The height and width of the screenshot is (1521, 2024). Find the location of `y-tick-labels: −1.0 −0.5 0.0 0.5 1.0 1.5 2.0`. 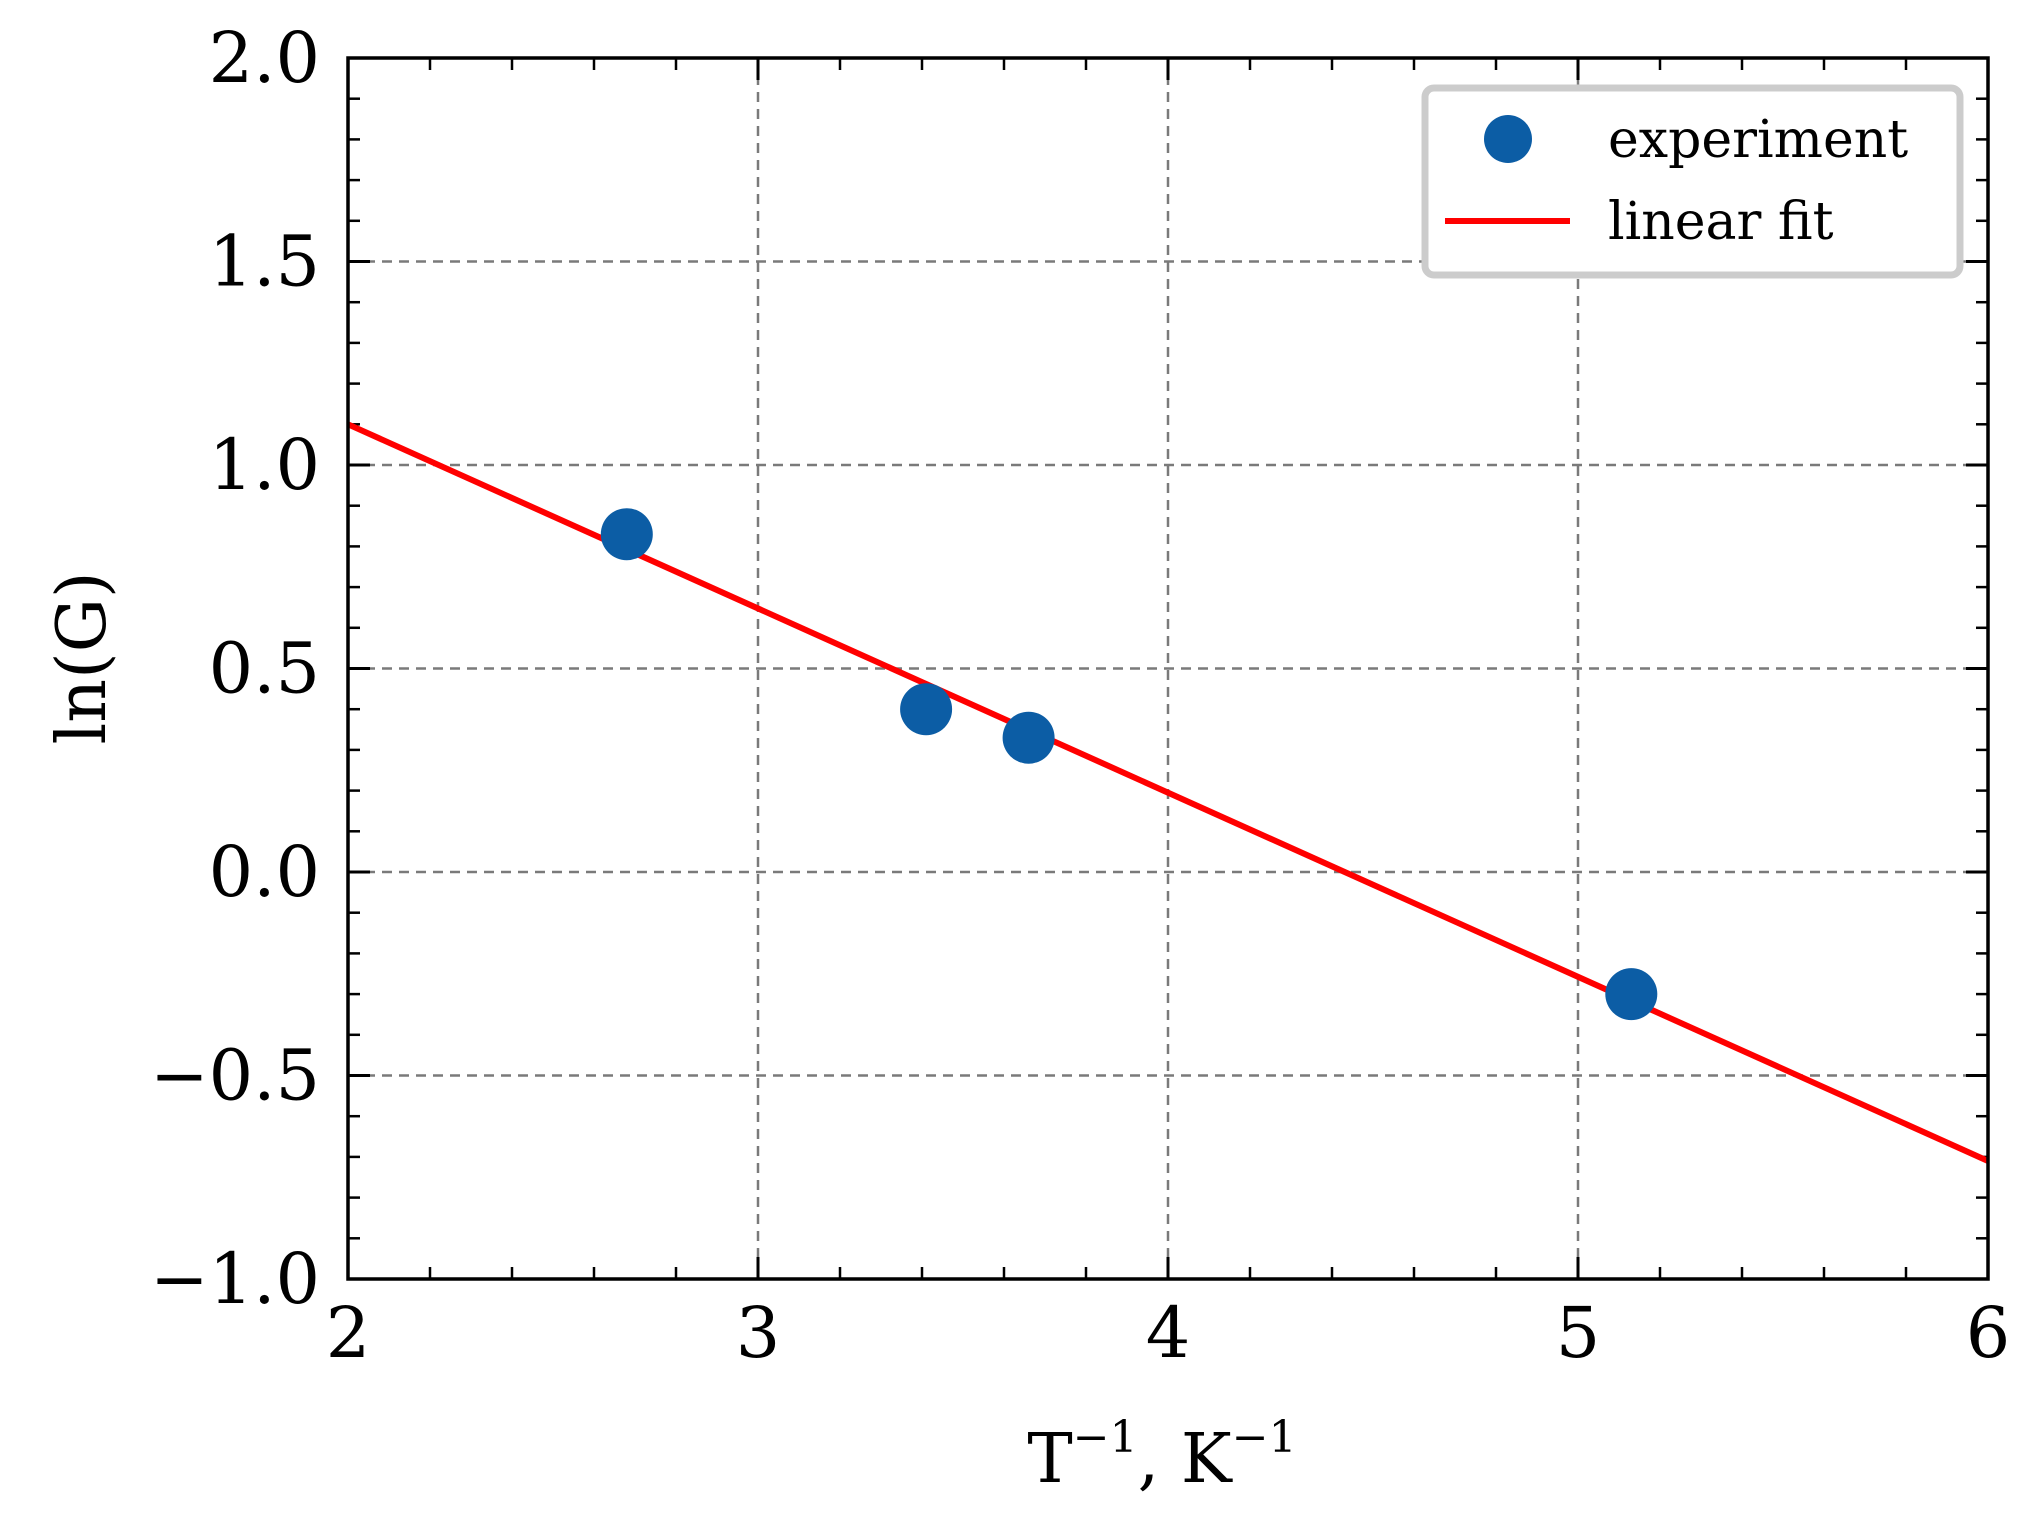

y-tick-labels: −1.0 −0.5 0.0 0.5 1.0 1.5 2.0 is located at coordinates (235, 668).